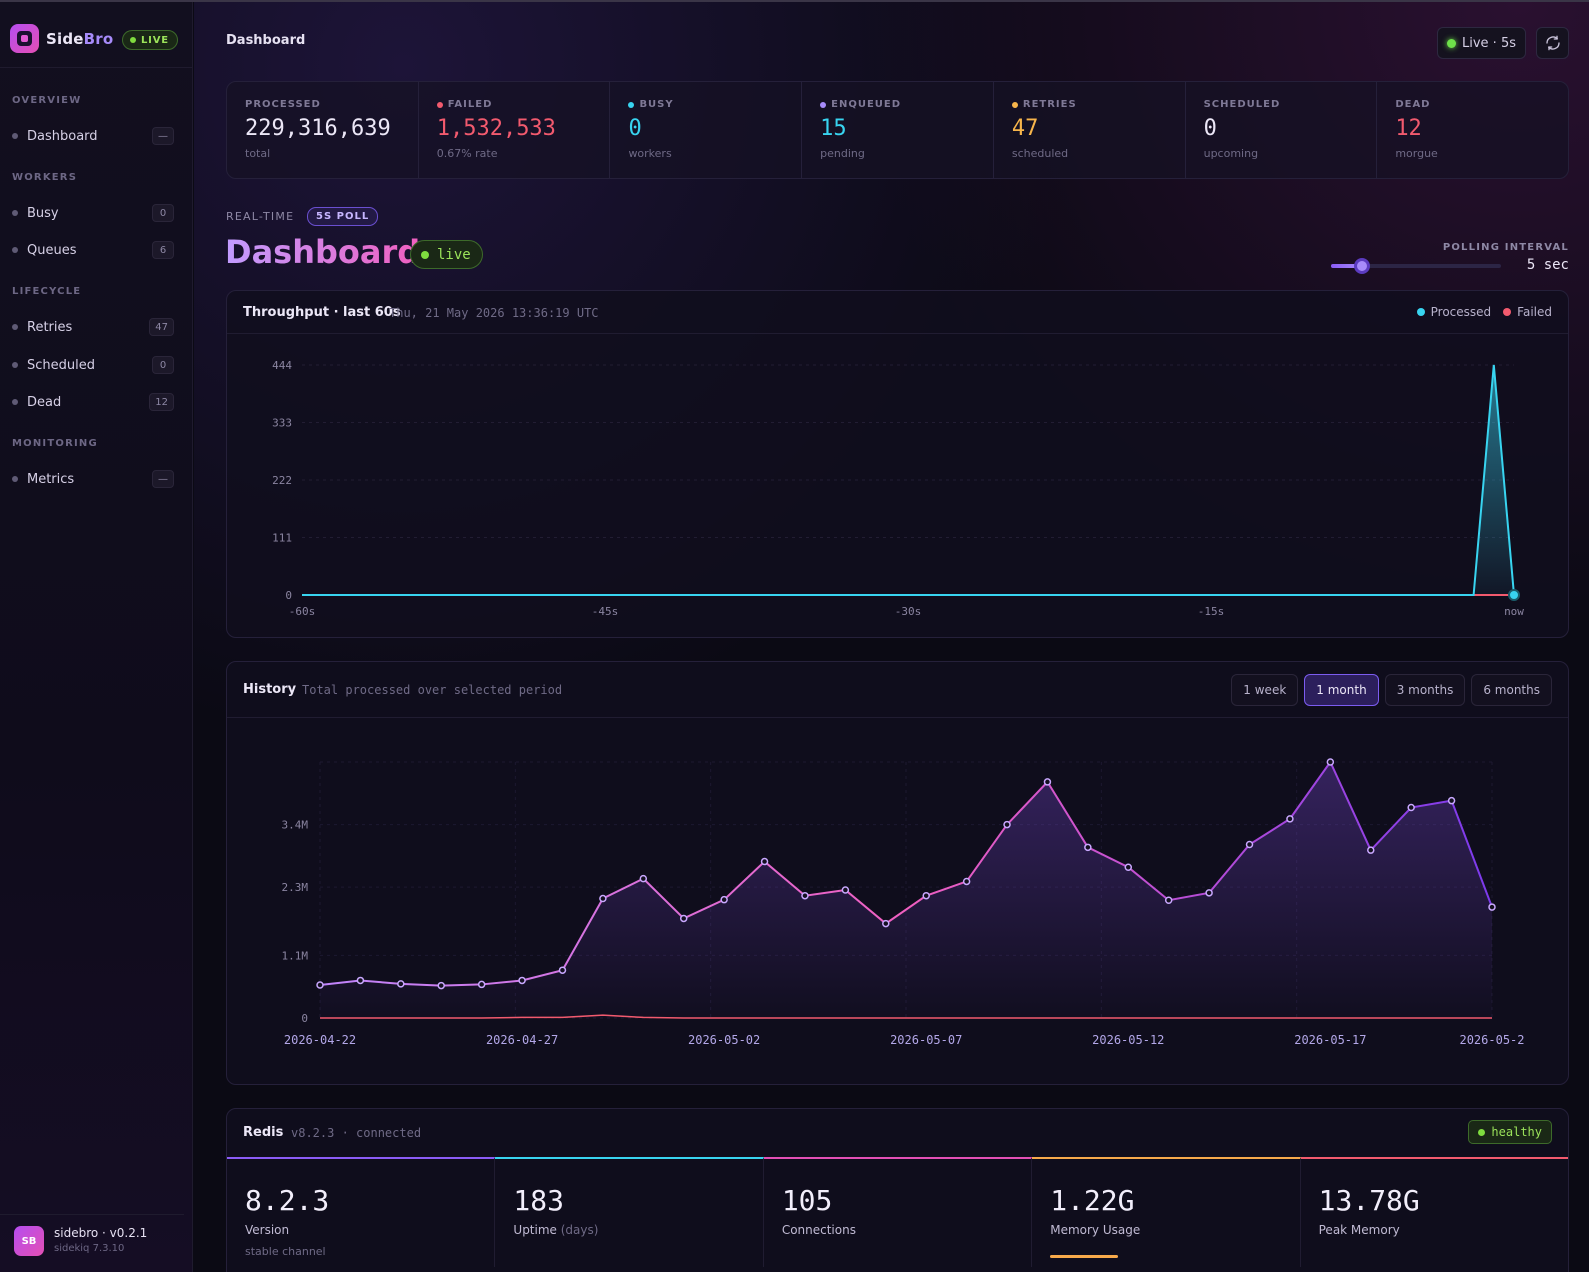 This screenshot has height=1272, width=1589. What do you see at coordinates (47, 291) in the screenshot?
I see `section-lifecycle: LIFECYCLE` at bounding box center [47, 291].